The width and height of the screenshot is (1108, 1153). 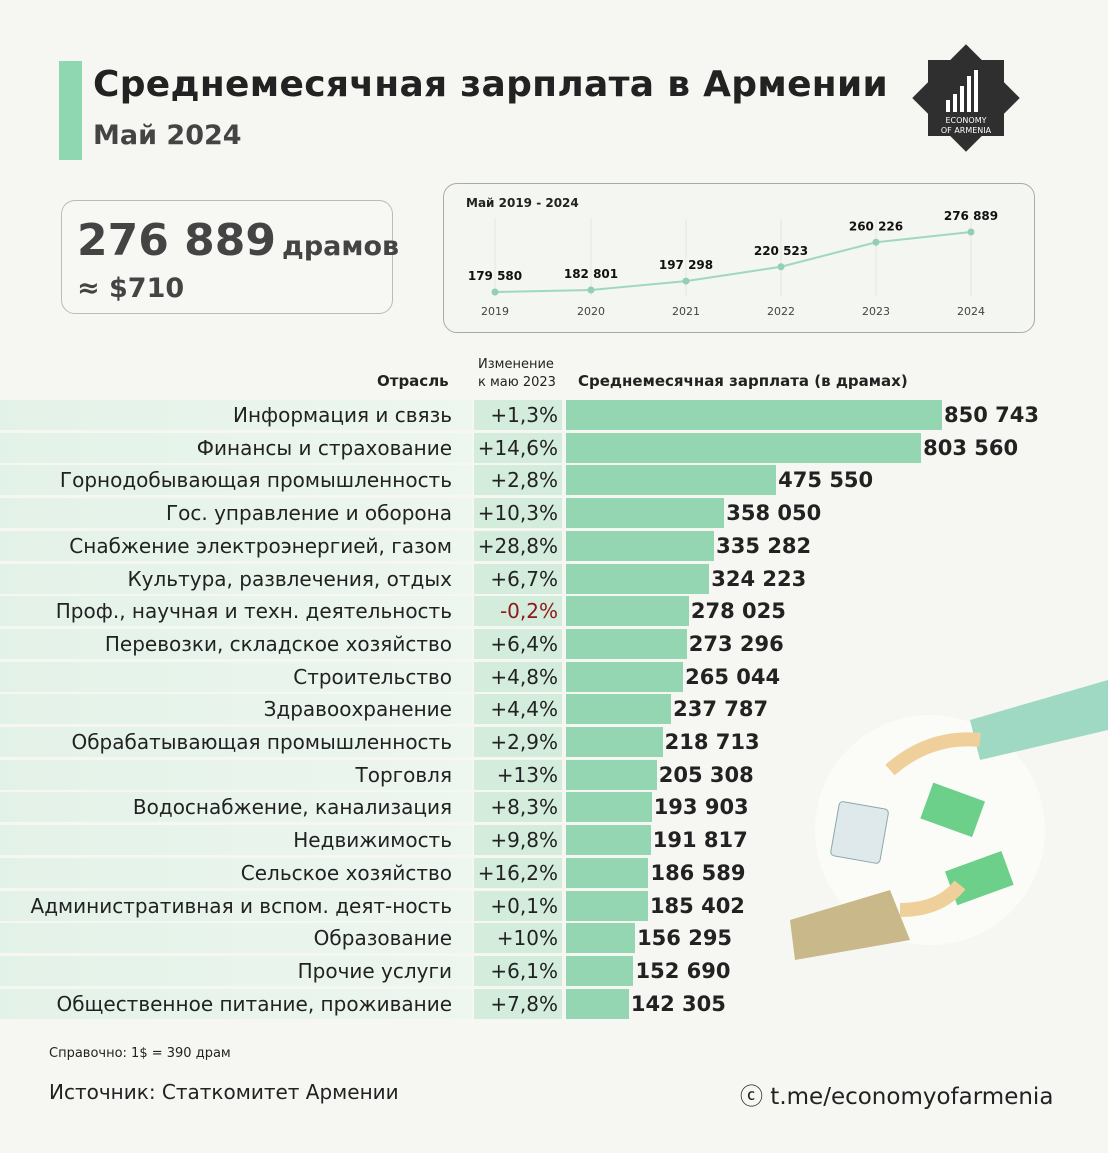 What do you see at coordinates (517, 382) in the screenshot?
I see `column-header-change-line2: к маю 2023` at bounding box center [517, 382].